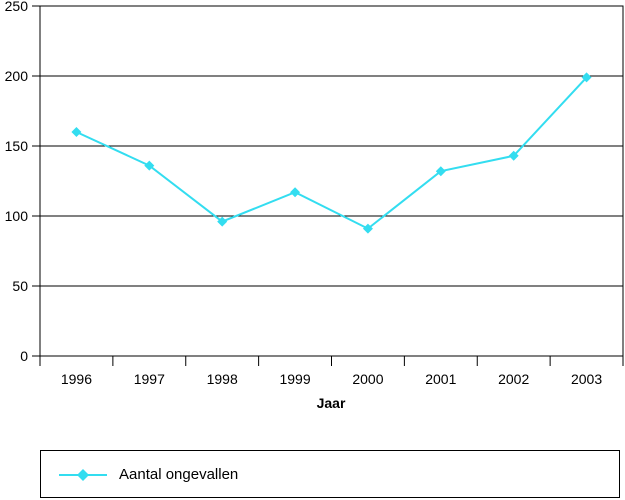 The height and width of the screenshot is (500, 625). Describe the element at coordinates (149, 379) in the screenshot. I see `x-tick-label: 1997` at that location.